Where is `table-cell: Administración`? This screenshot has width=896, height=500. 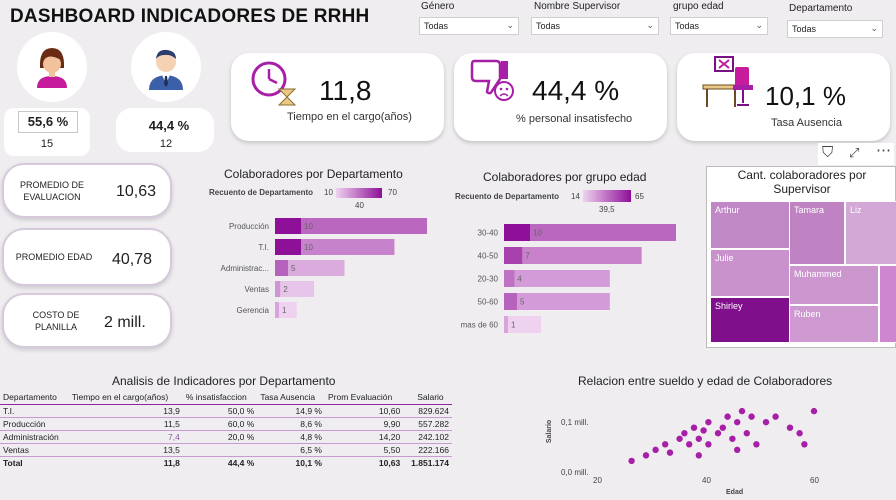 table-cell: Administración is located at coordinates (34, 437).